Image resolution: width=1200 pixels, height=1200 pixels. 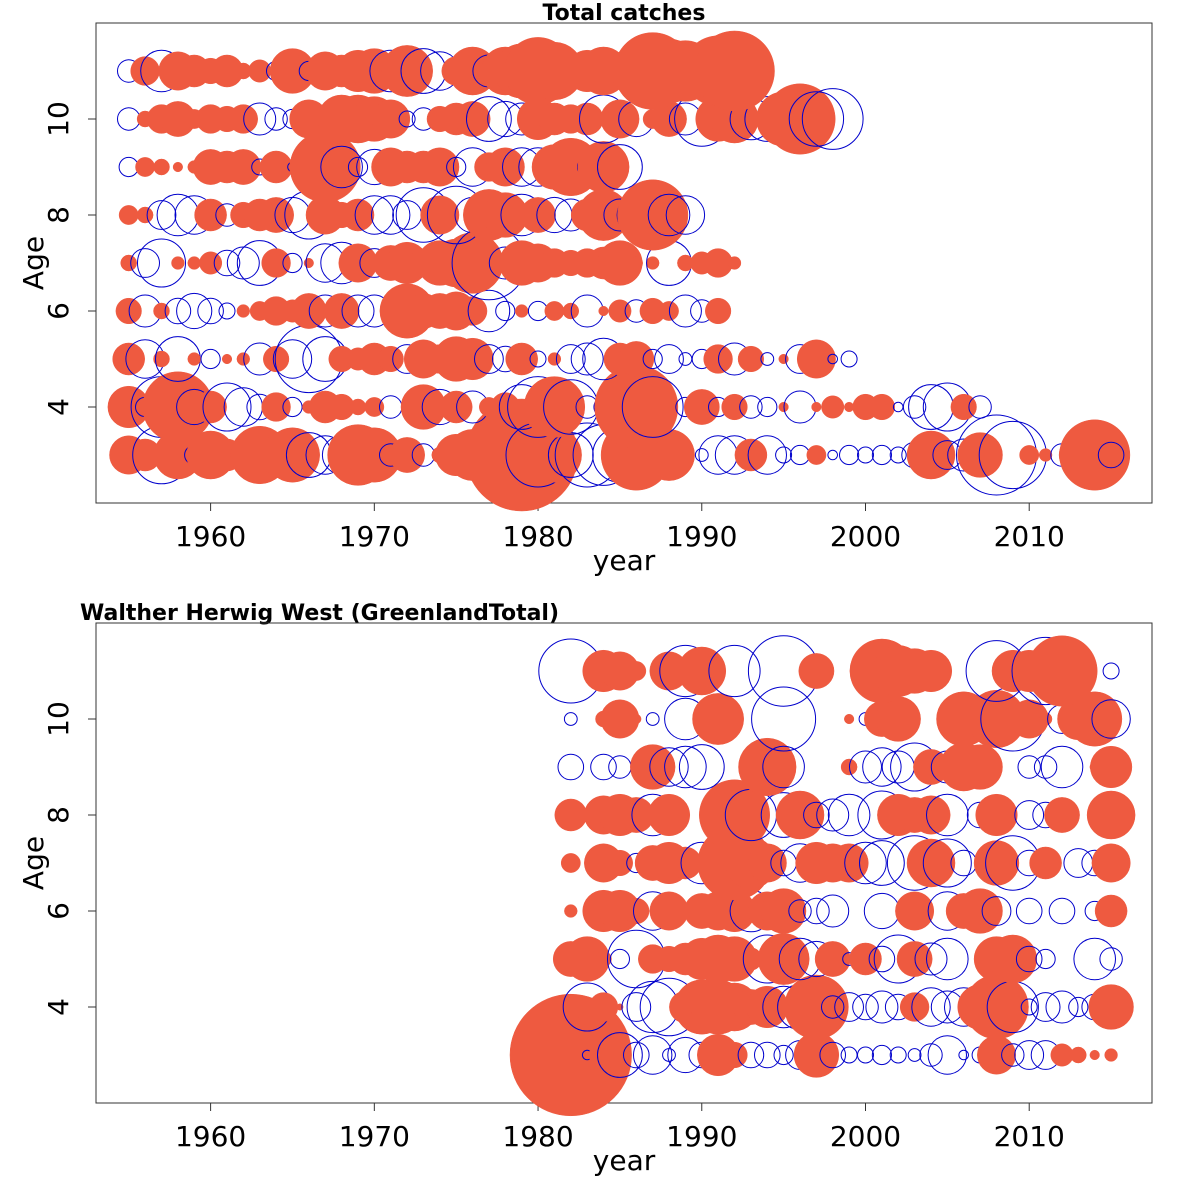 What do you see at coordinates (865, 1007) in the screenshot?
I see `bubble-age4-2000` at bounding box center [865, 1007].